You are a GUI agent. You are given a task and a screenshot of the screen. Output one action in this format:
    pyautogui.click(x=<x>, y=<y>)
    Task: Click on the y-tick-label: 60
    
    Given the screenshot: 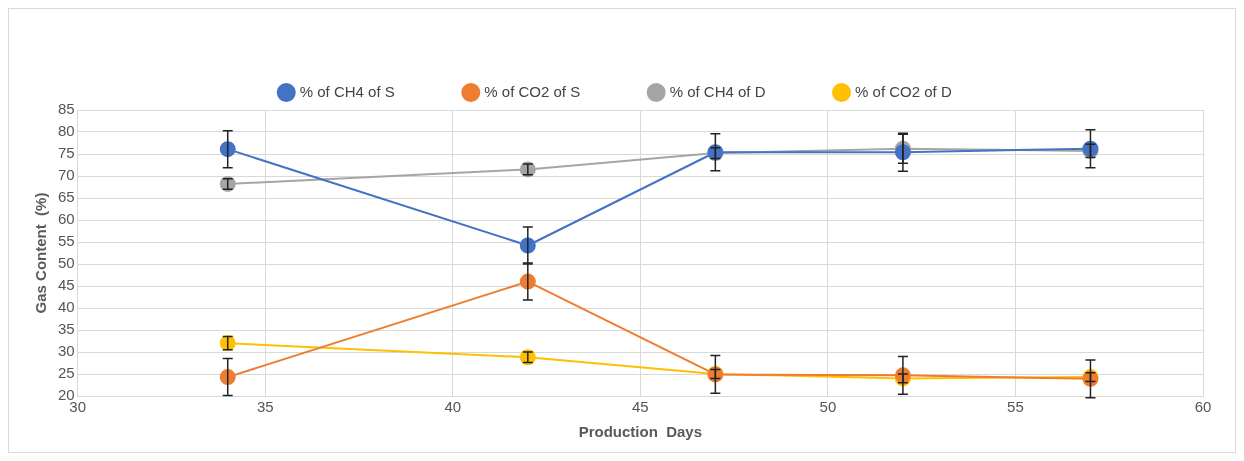 What is the action you would take?
    pyautogui.click(x=66, y=219)
    